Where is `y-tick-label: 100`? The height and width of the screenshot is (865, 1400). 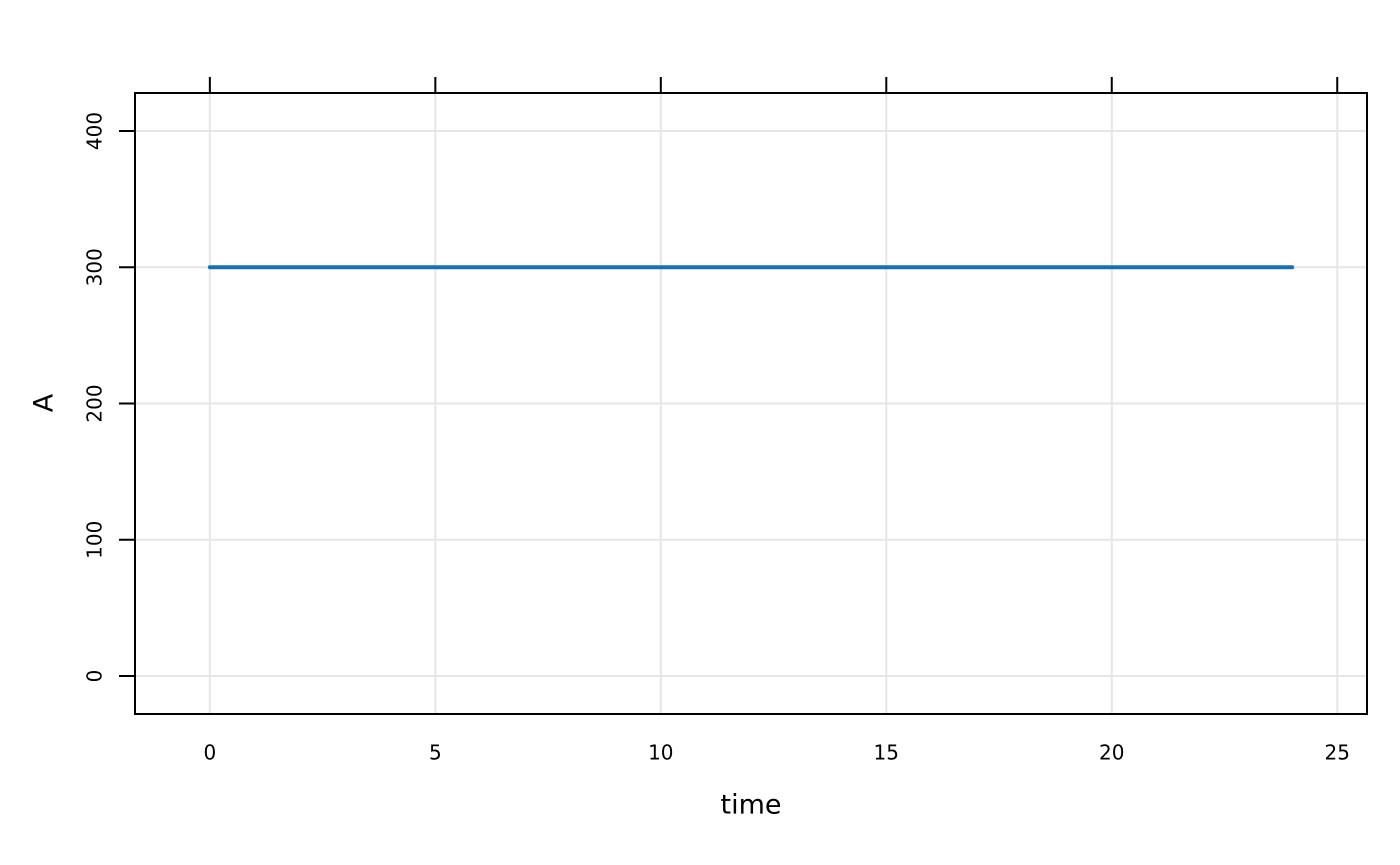
y-tick-label: 100 is located at coordinates (95, 540).